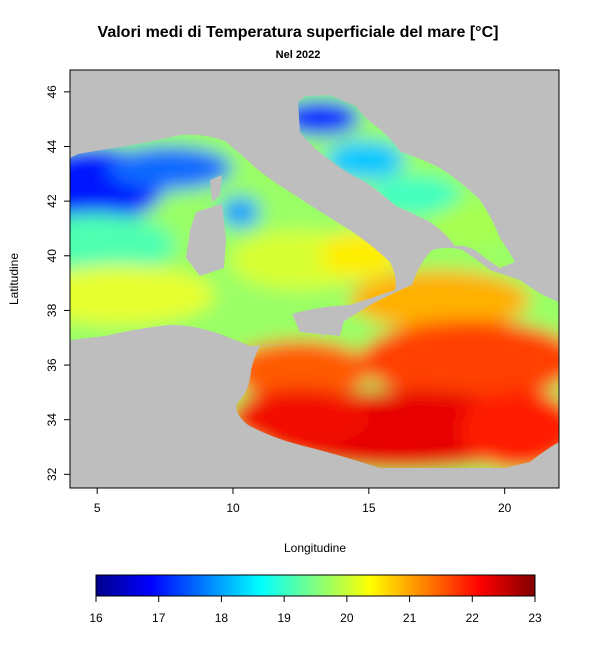 The image size is (596, 650). Describe the element at coordinates (535, 618) in the screenshot. I see `legend-tick-label: 23` at that location.